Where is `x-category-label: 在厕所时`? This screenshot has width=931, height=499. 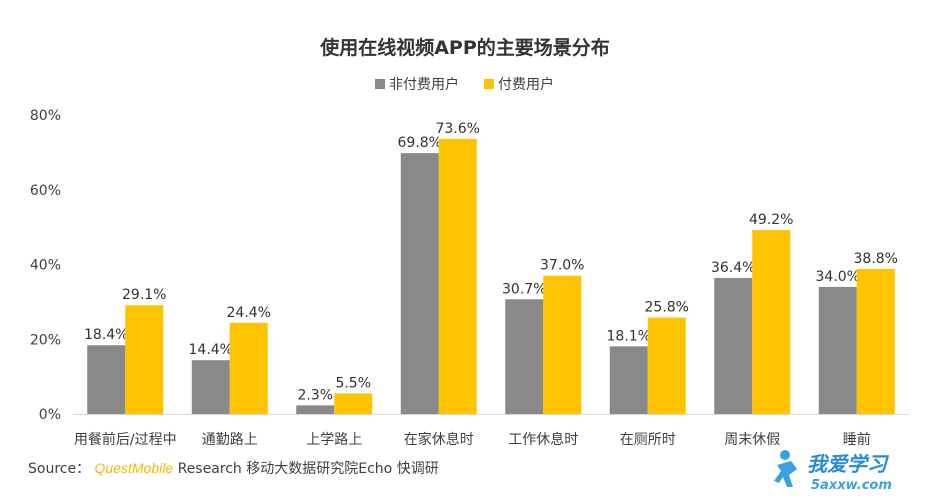 x-category-label: 在厕所时 is located at coordinates (648, 440).